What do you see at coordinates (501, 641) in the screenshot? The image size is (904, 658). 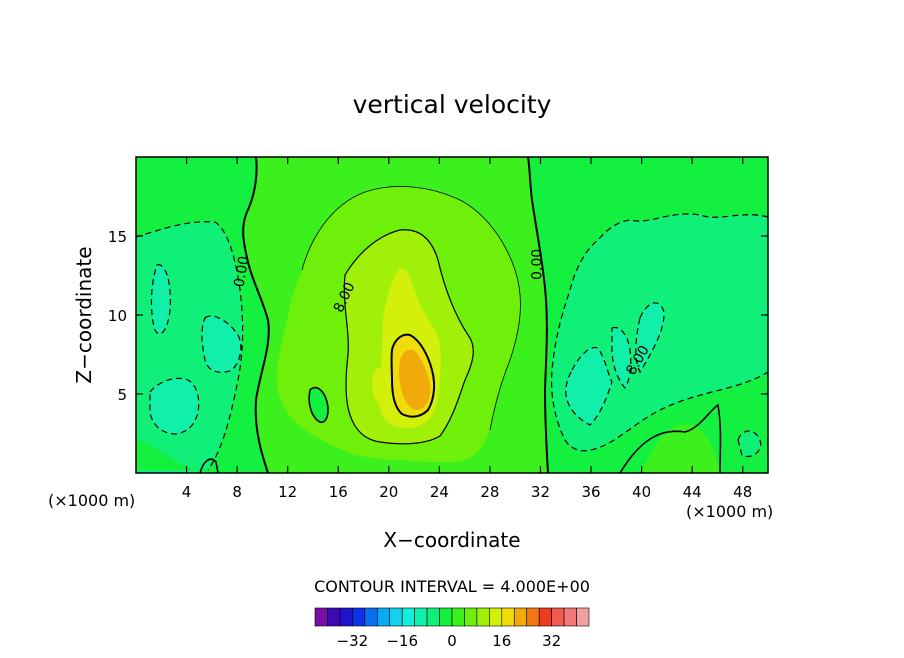 I see `colorbar-tick-label: 16` at bounding box center [501, 641].